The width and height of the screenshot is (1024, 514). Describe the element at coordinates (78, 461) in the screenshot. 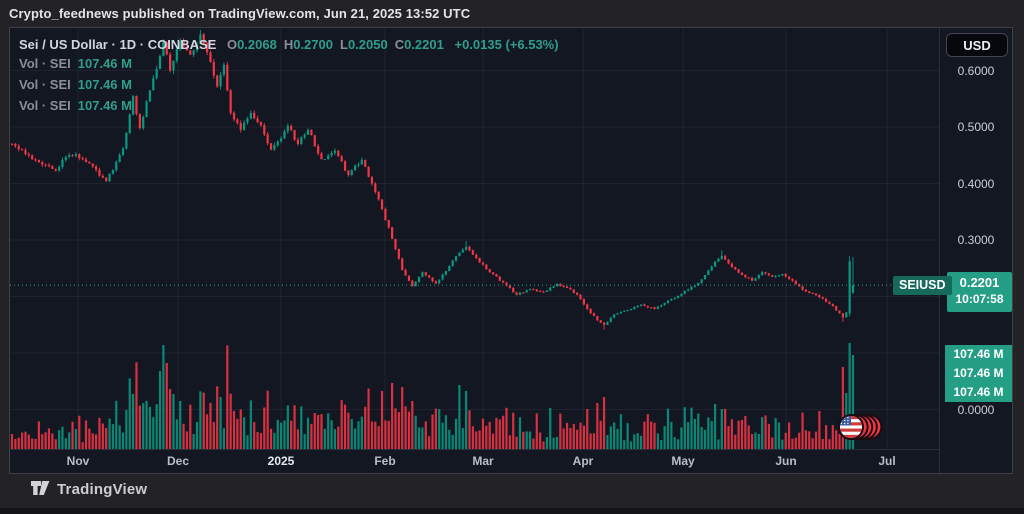

I see `time-axis-label: Nov` at that location.